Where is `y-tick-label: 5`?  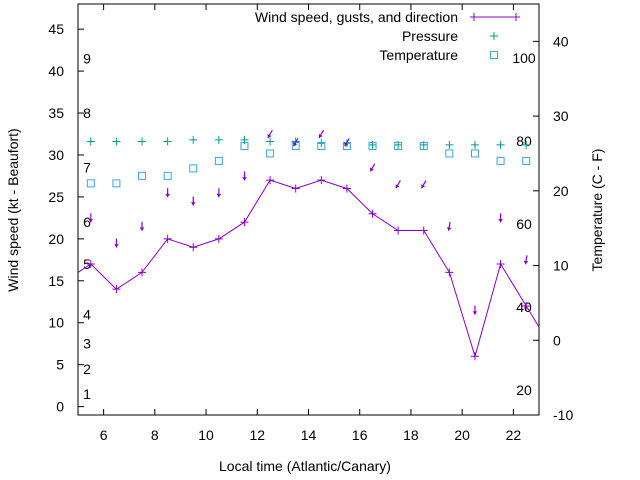 y-tick-label: 5 is located at coordinates (60, 365).